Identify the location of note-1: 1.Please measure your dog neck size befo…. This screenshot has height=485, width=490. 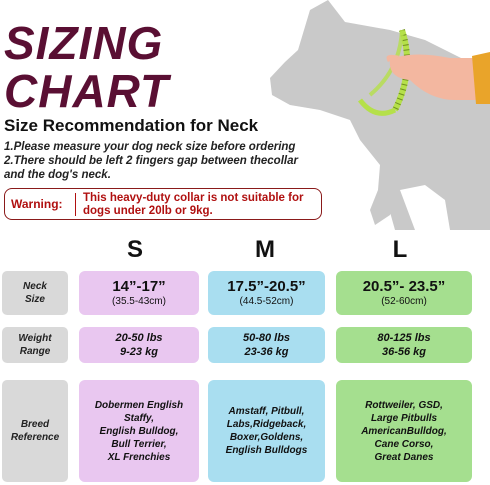
(150, 147).